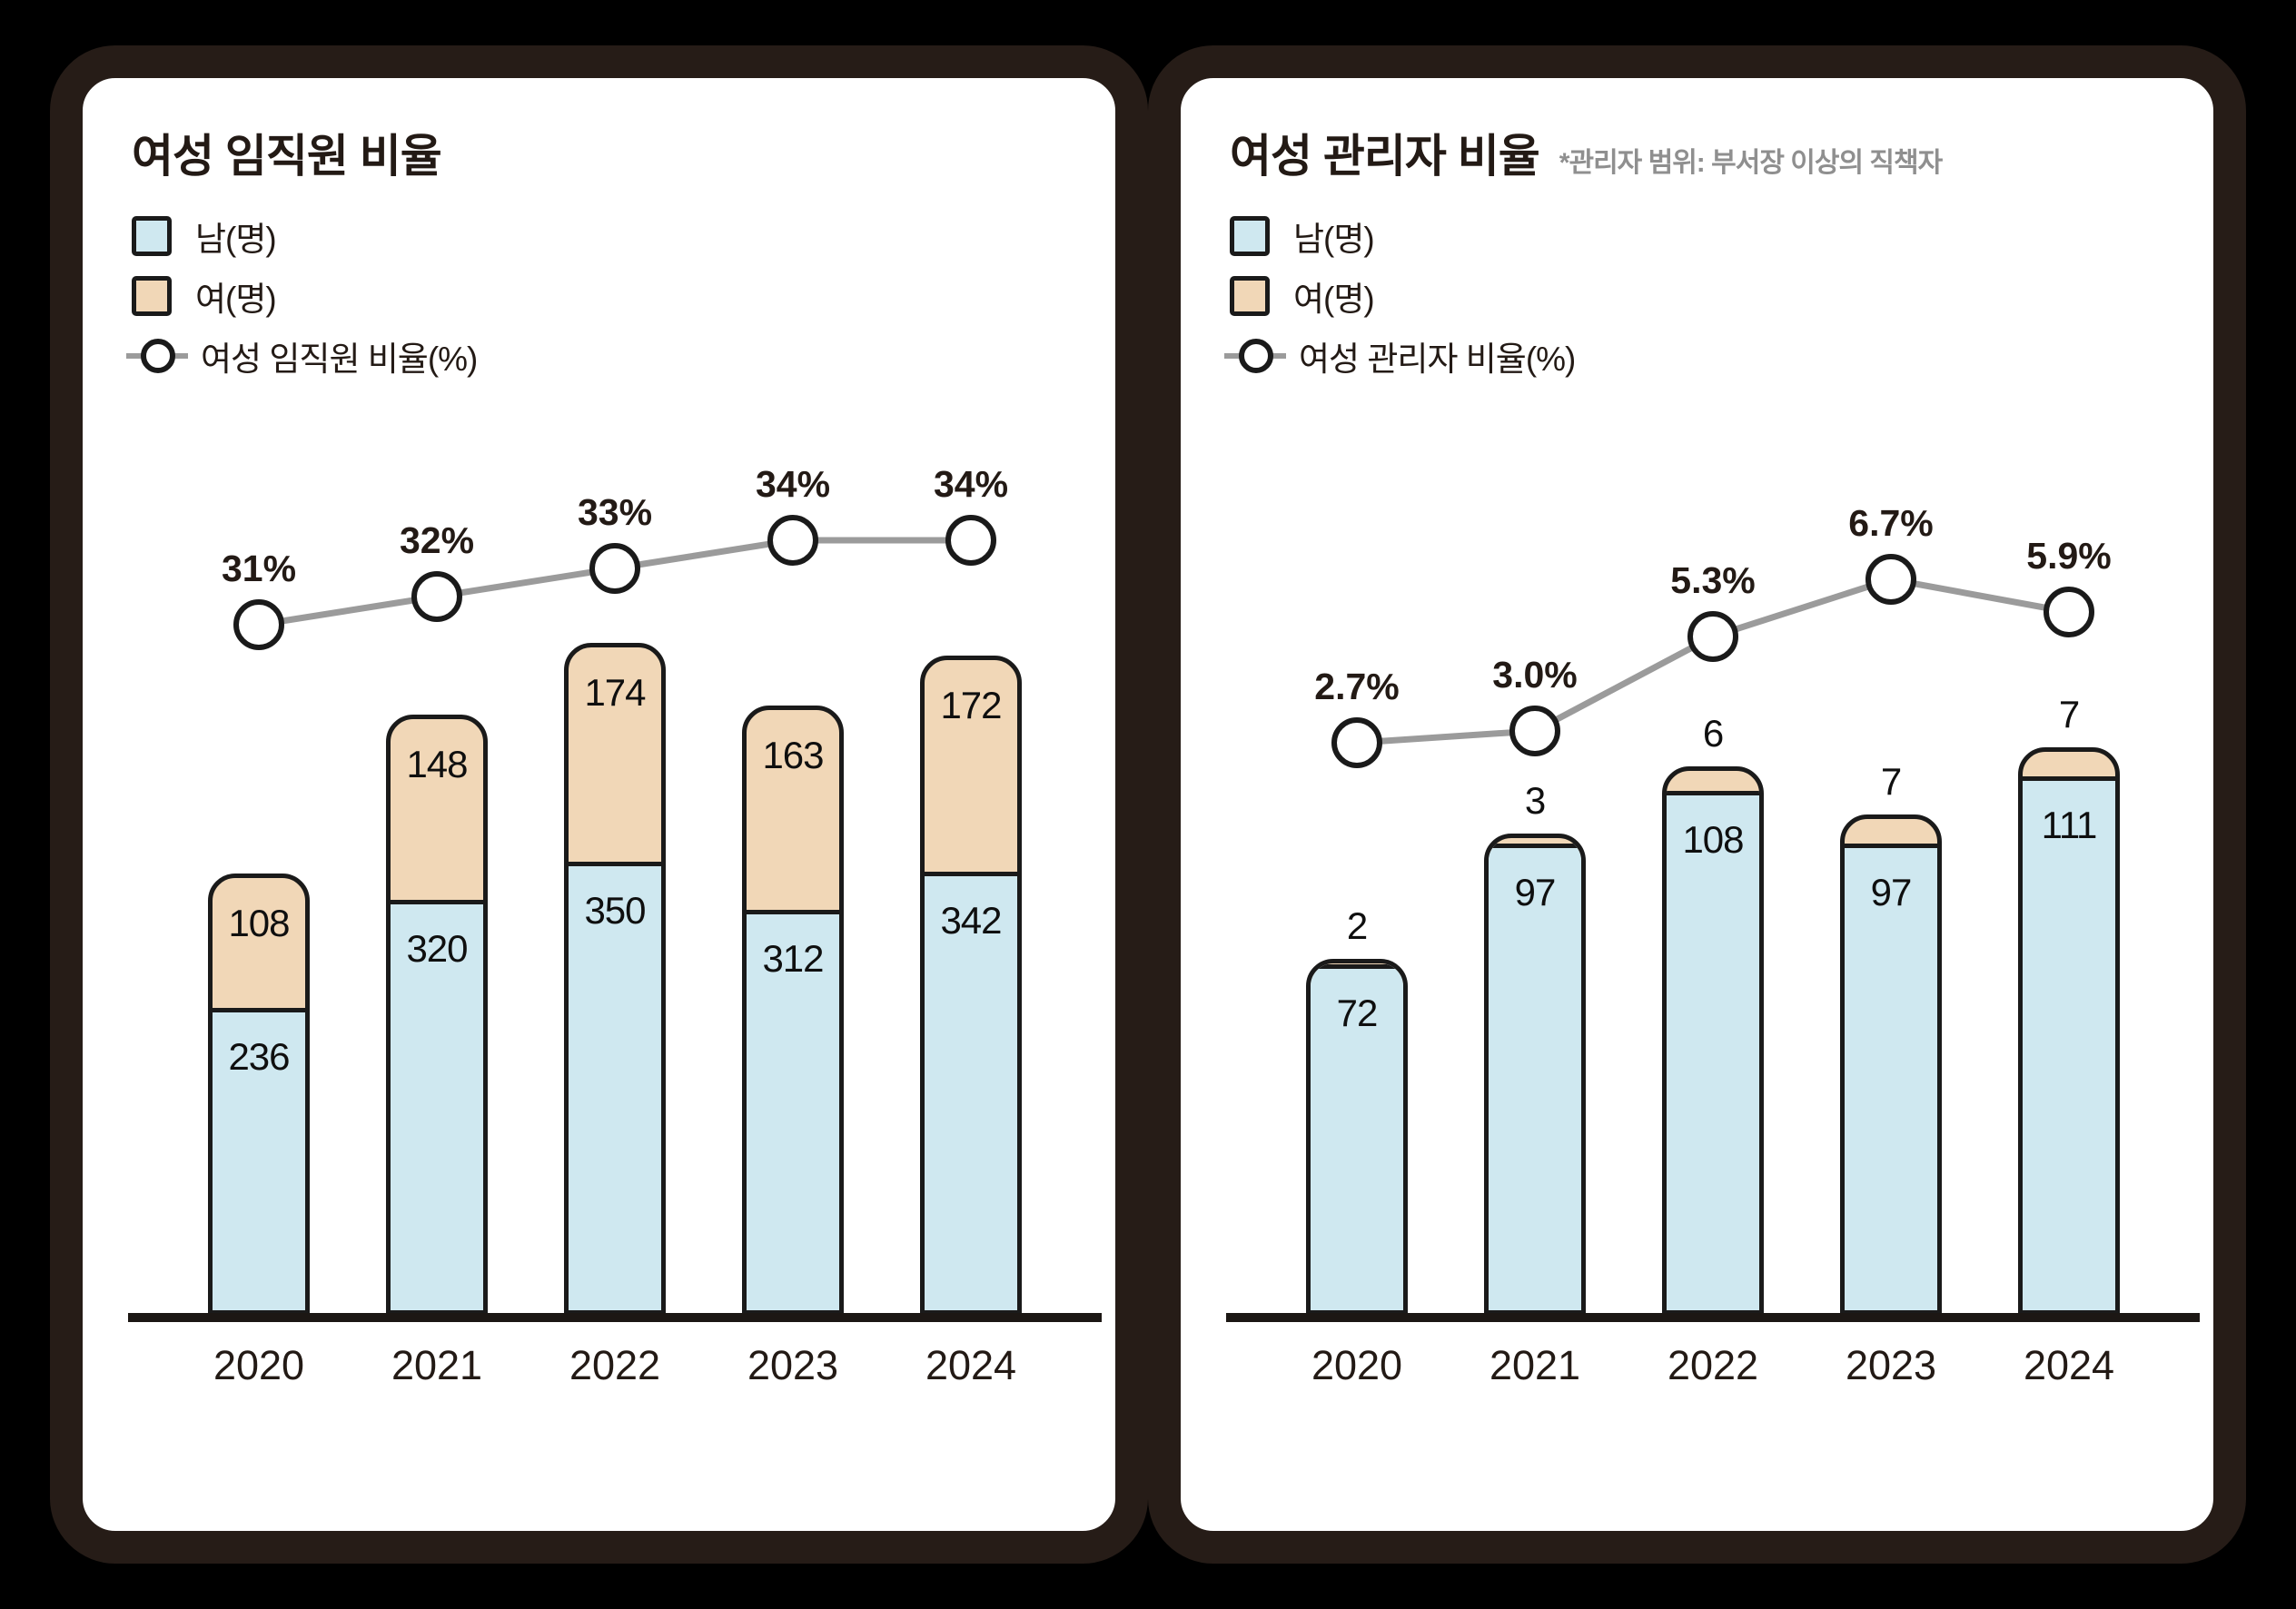  What do you see at coordinates (2068, 556) in the screenshot?
I see `ratio-point-label: 5.9%` at bounding box center [2068, 556].